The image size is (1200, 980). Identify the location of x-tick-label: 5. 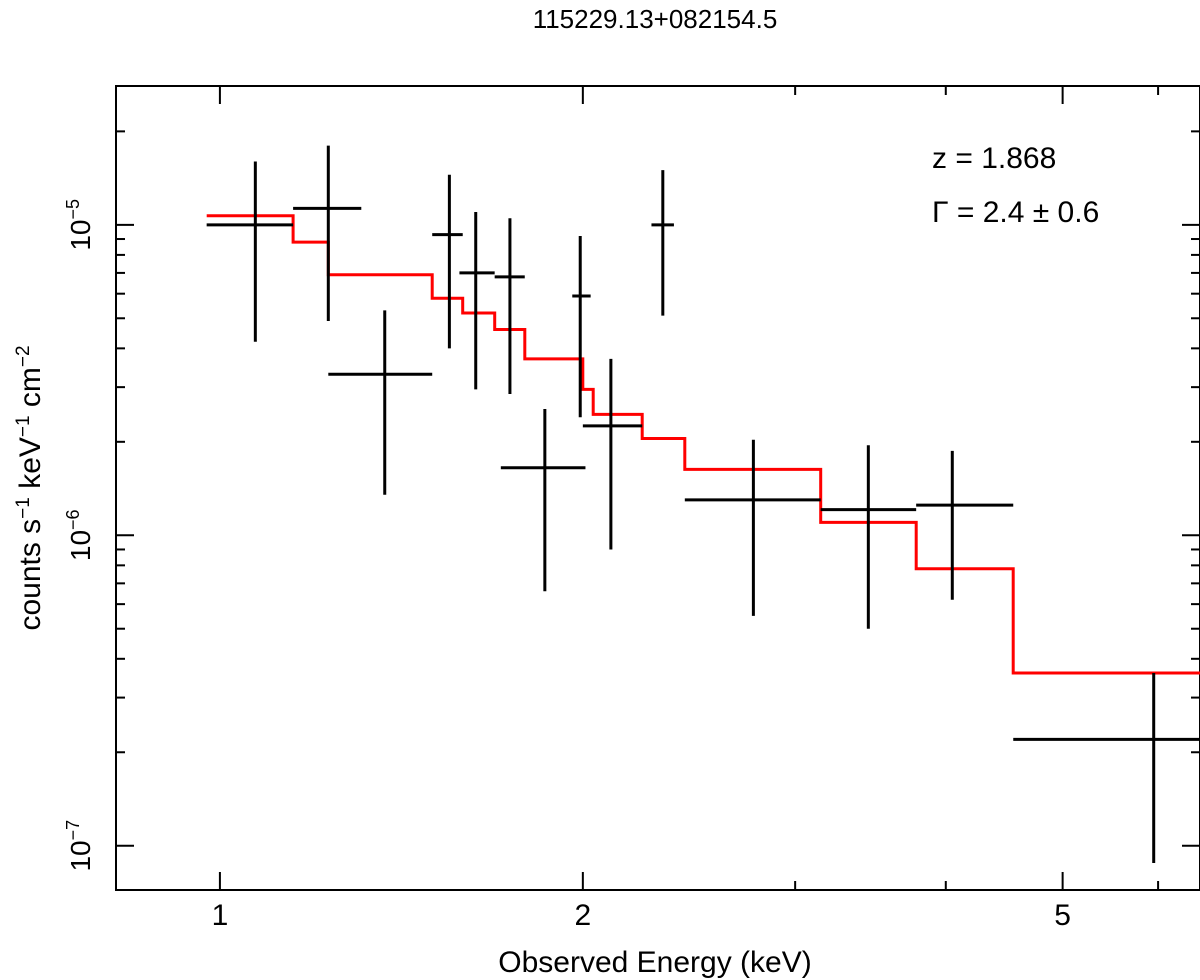
(1062, 915).